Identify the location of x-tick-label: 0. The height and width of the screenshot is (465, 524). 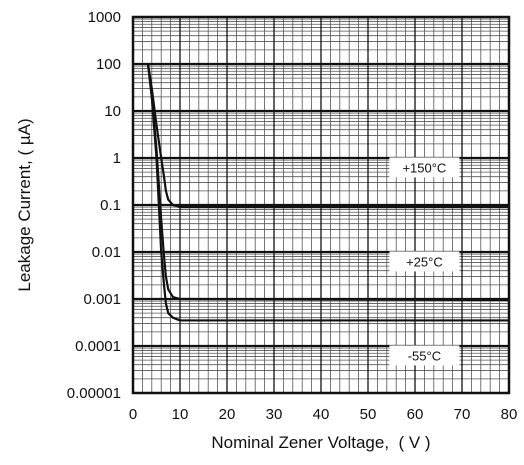
(133, 414).